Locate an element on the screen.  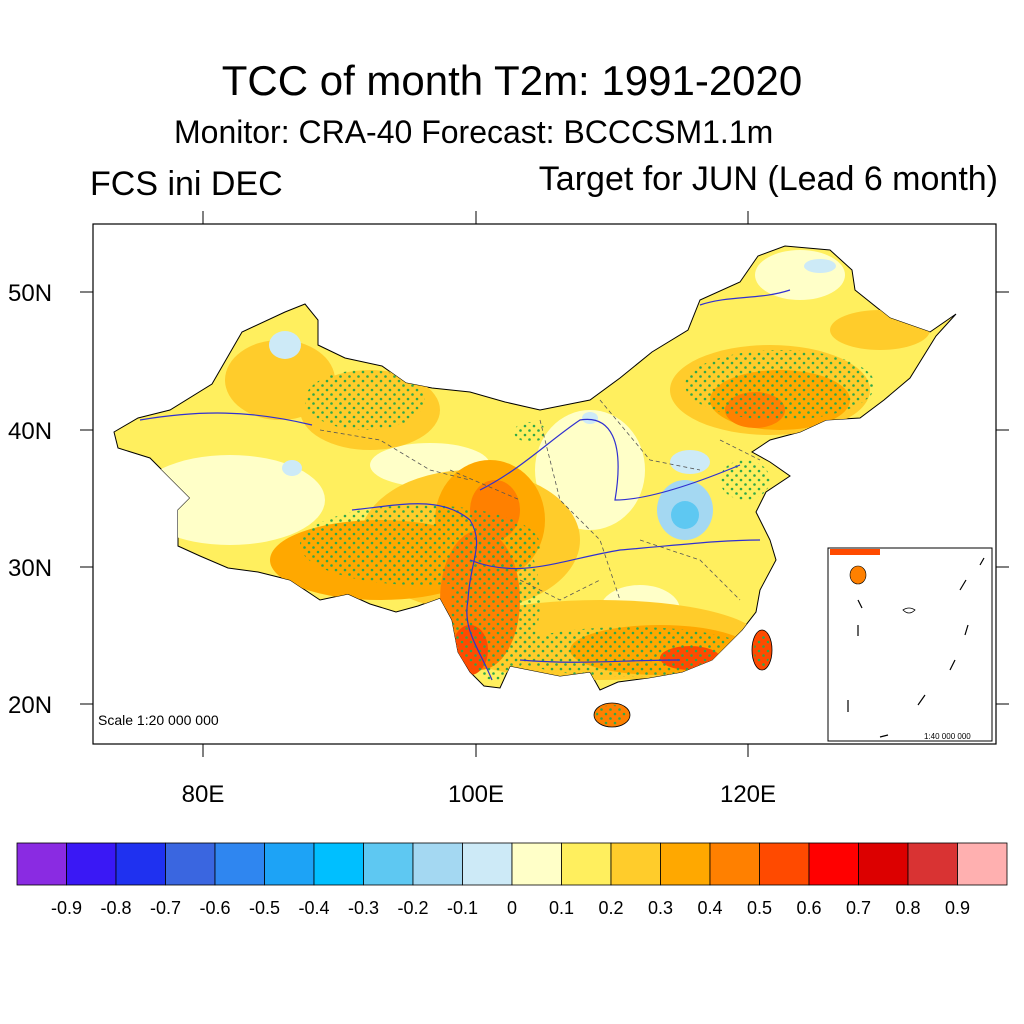
colorbar-label: 0.4 is located at coordinates (709, 908).